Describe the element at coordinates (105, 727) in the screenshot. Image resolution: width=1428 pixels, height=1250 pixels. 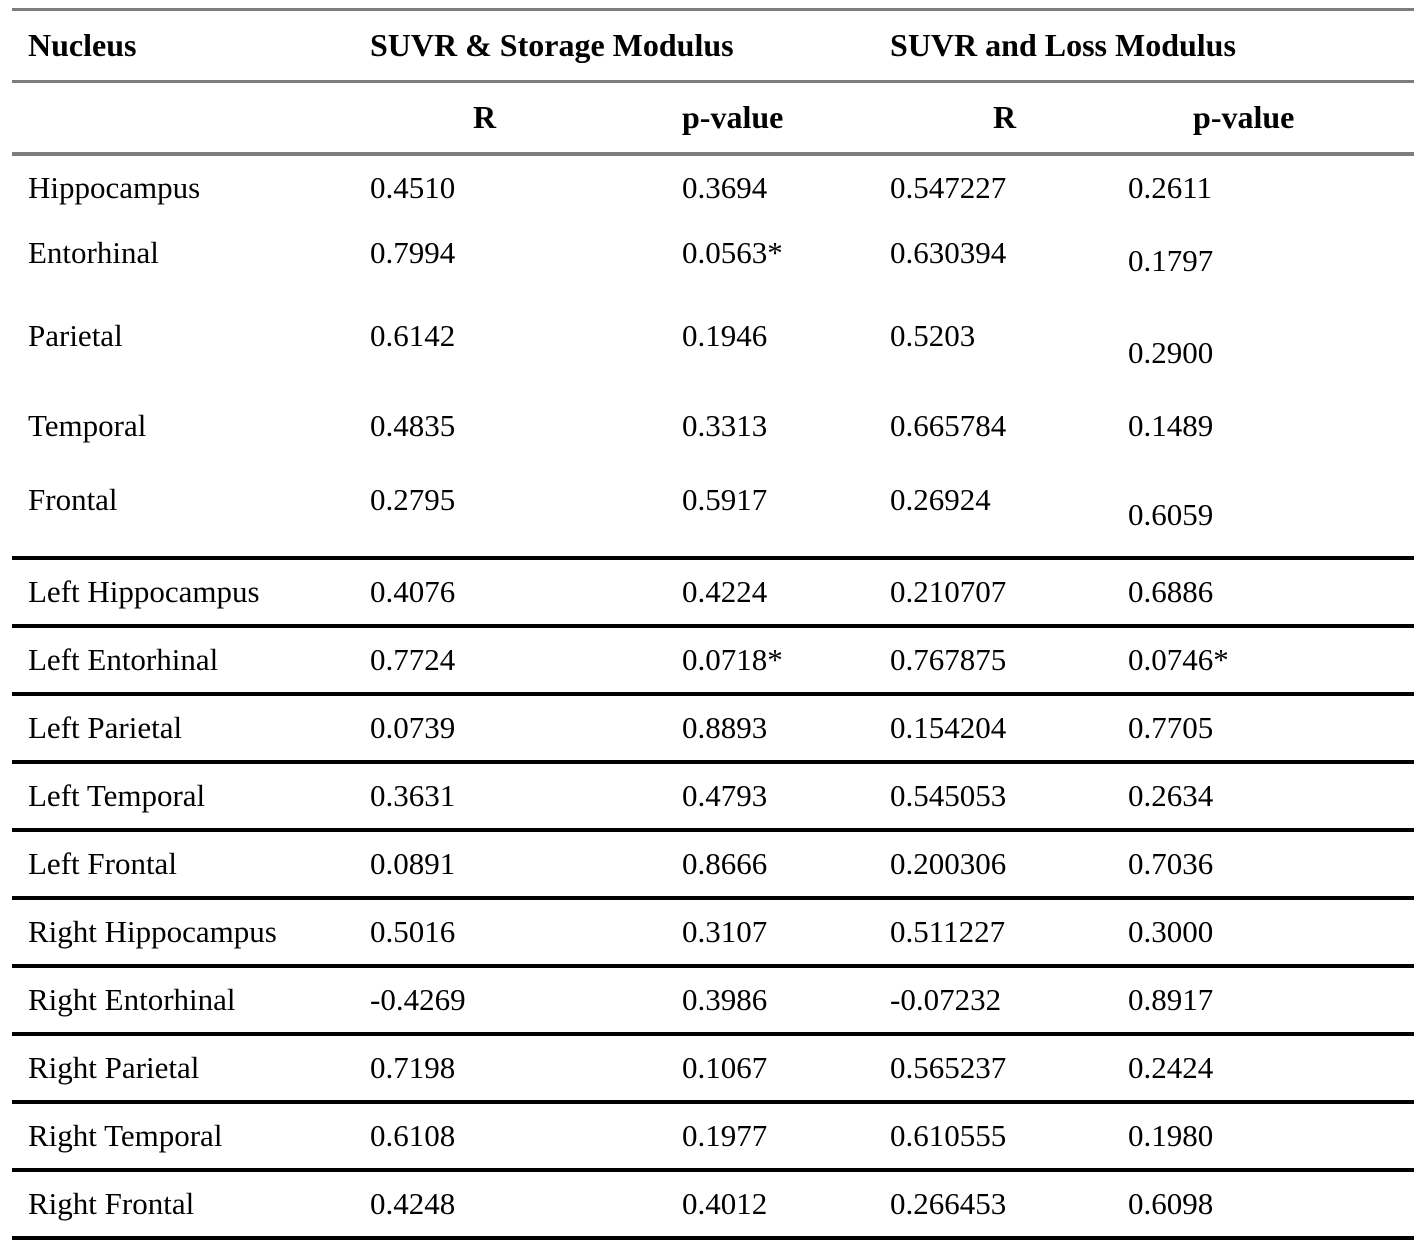
I see `row-label: Left Parietal` at that location.